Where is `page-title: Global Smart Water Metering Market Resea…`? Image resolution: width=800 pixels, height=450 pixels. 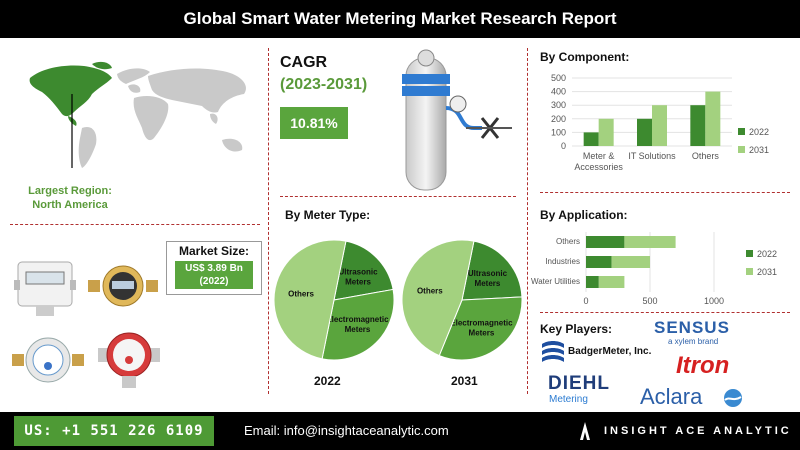 page-title: Global Smart Water Metering Market Resea… is located at coordinates (400, 19).